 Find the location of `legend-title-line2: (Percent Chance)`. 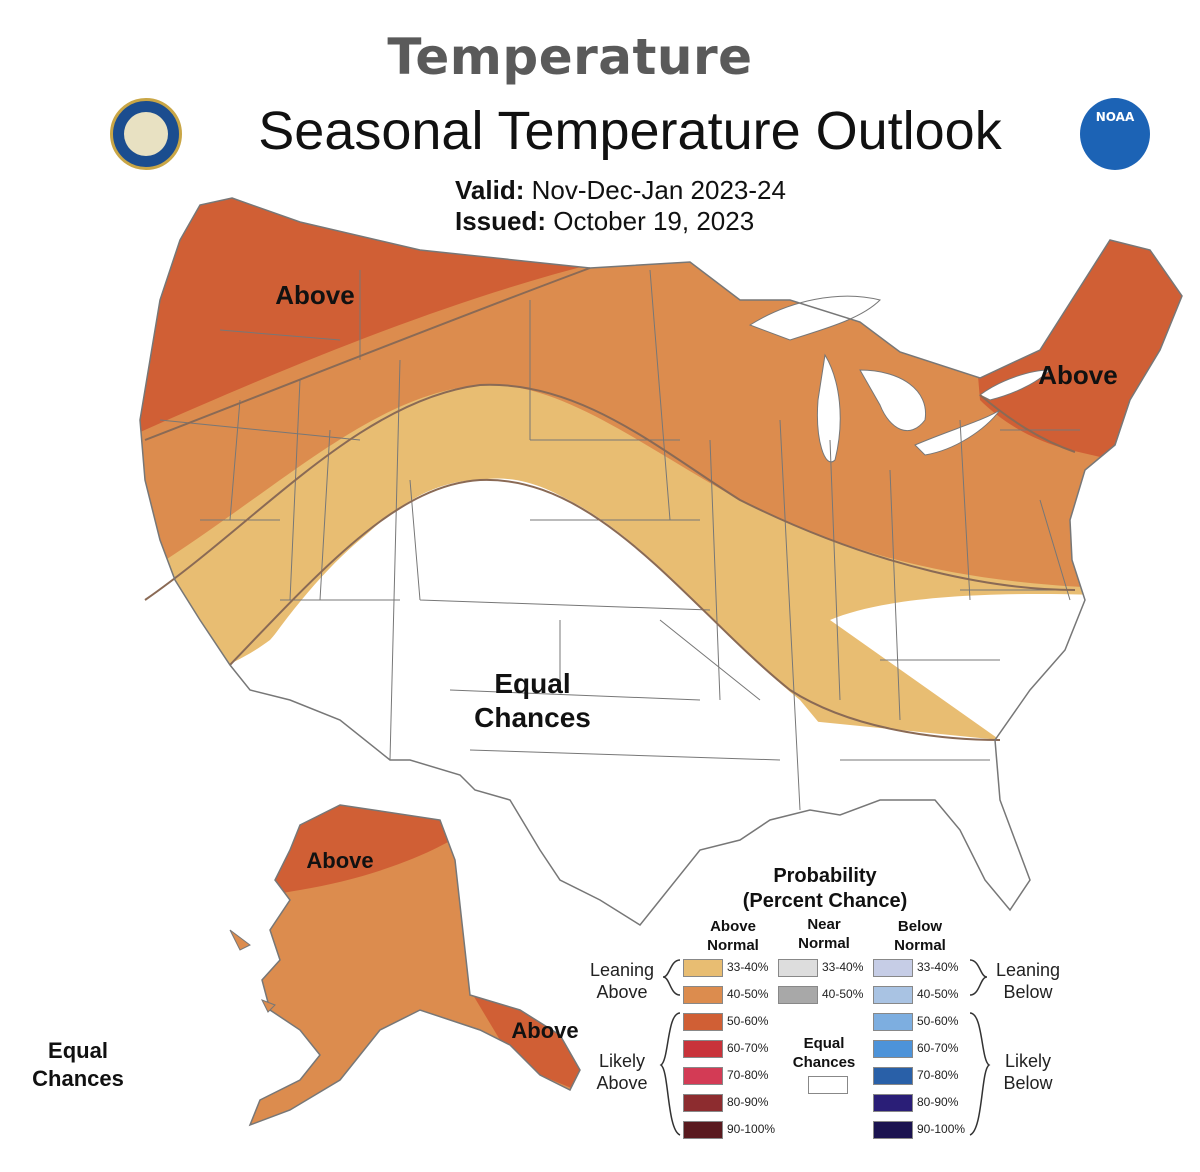

legend-title-line2: (Percent Chance) is located at coordinates (825, 901).